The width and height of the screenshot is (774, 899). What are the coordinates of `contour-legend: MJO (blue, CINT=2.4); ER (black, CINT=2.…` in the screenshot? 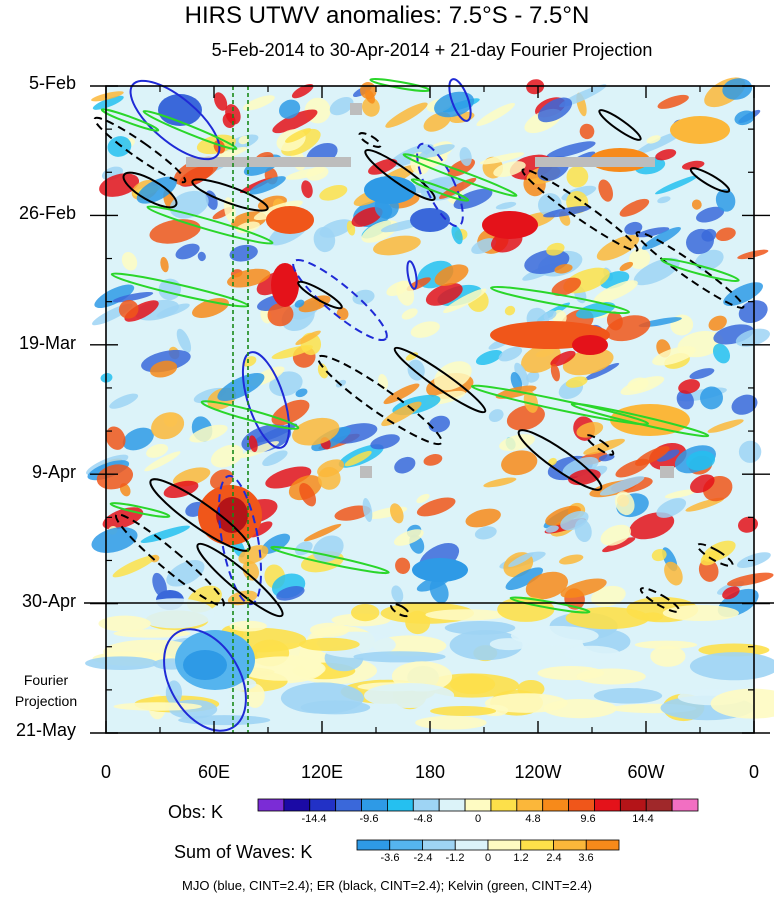 It's located at (387, 885).